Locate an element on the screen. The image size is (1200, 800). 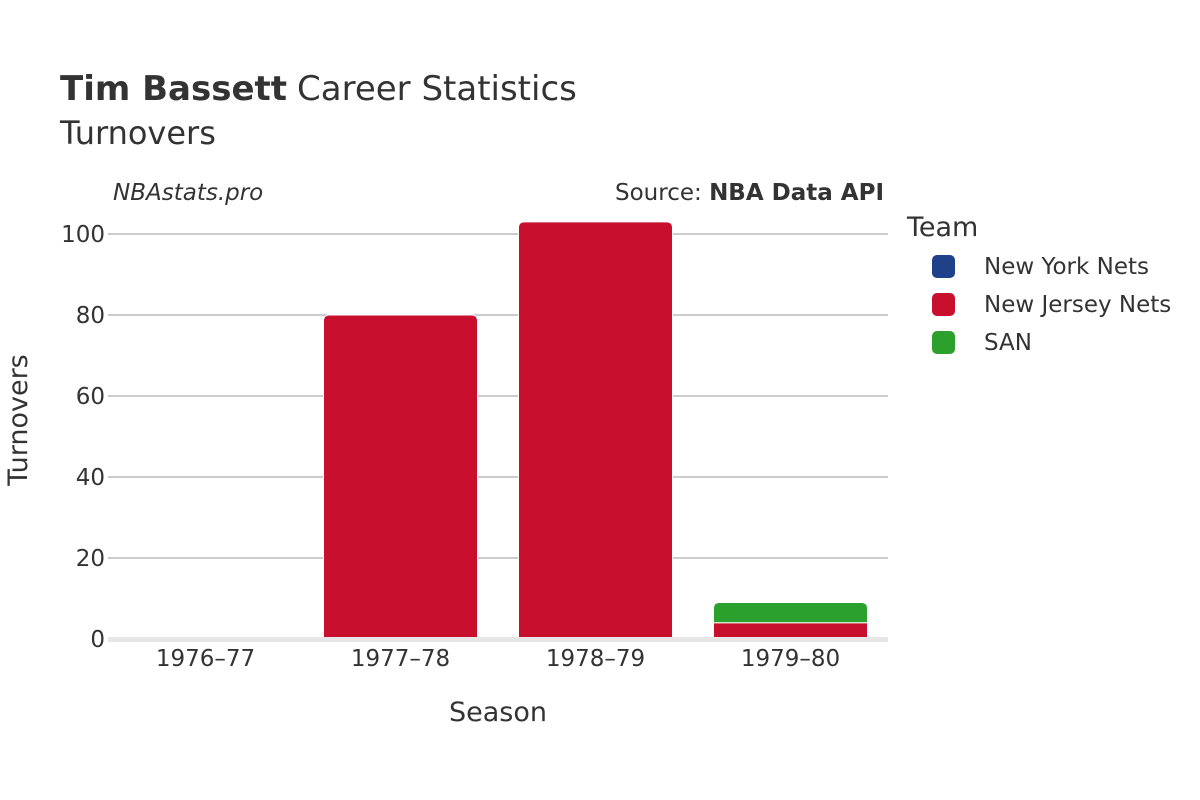
y-tick-label: 0 is located at coordinates (97, 640).